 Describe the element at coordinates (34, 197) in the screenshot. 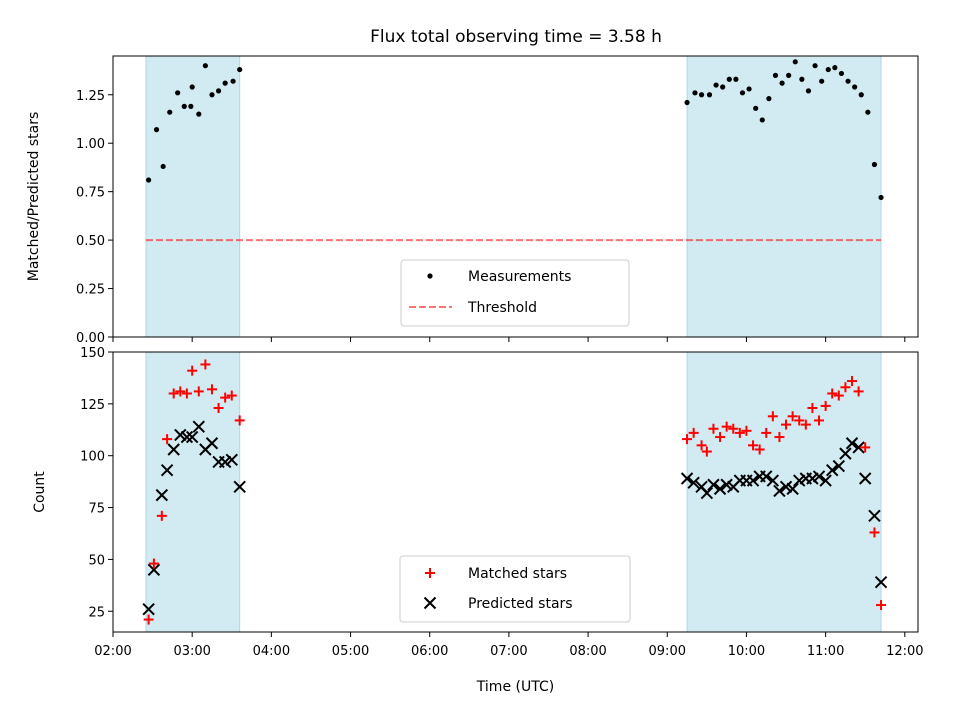

I see `ratio-y-axis-label: Matched/Predicted stars` at that location.